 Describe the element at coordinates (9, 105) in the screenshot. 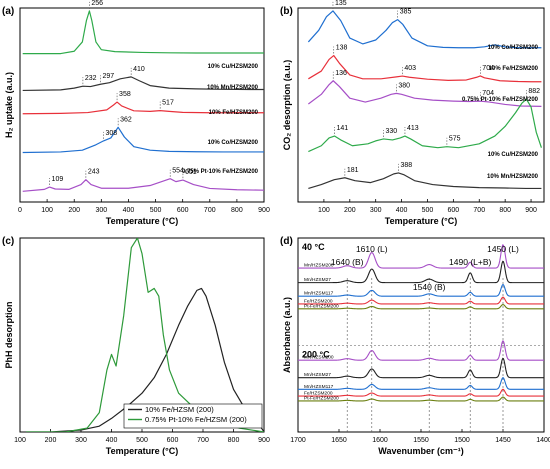

I see `y-axis-label: H₂ uptake (a.u.)` at that location.